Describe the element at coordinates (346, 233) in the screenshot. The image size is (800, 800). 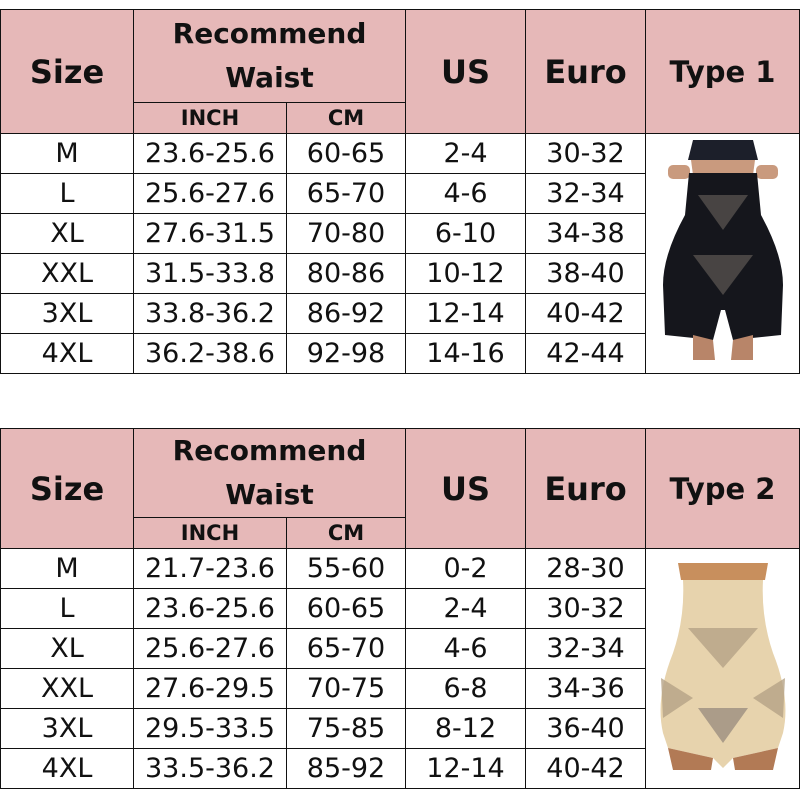
I see `cell: 70-80` at that location.